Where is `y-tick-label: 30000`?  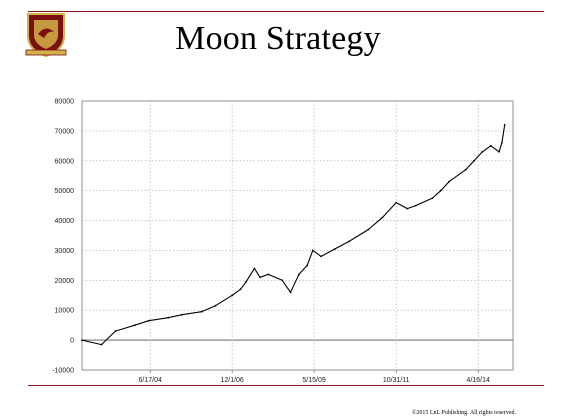
y-tick-label: 30000 is located at coordinates (65, 251).